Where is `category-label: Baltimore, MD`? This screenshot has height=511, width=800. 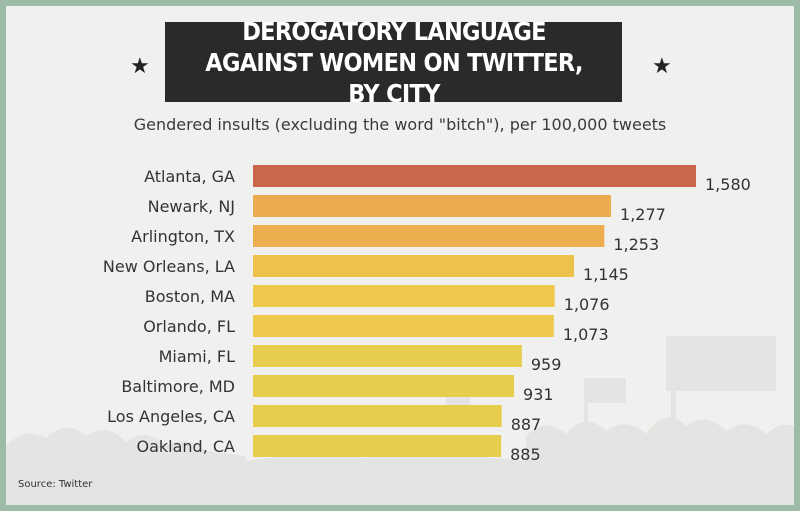 category-label: Baltimore, MD is located at coordinates (178, 386).